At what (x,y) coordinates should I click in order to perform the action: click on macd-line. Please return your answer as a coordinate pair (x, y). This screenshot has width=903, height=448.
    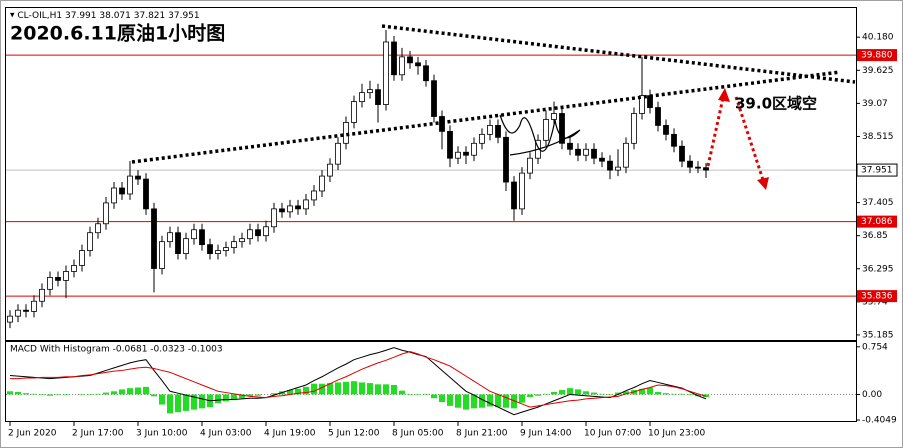
    Looking at the image, I should click on (358, 381).